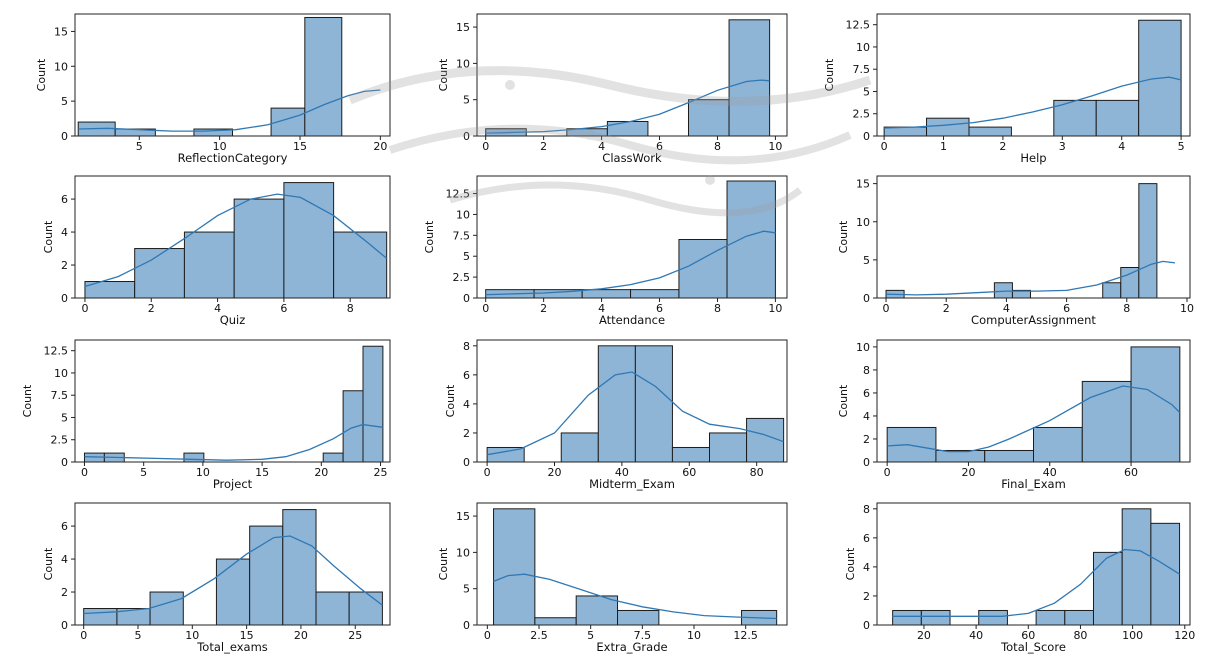  I want to click on histogram-quiz: 0 2 4 6 8 0 2 4 6 Quiz Count, so click(216, 251).